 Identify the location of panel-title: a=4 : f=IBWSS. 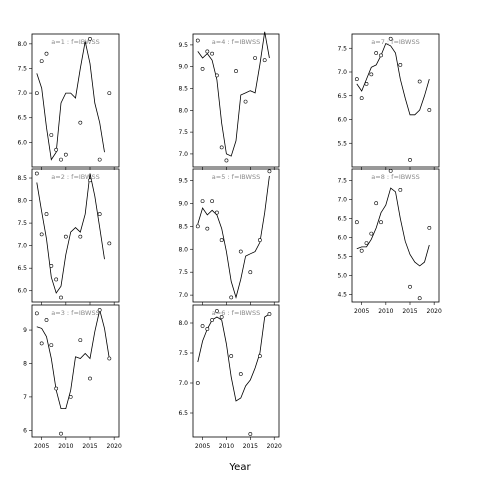
(236, 42).